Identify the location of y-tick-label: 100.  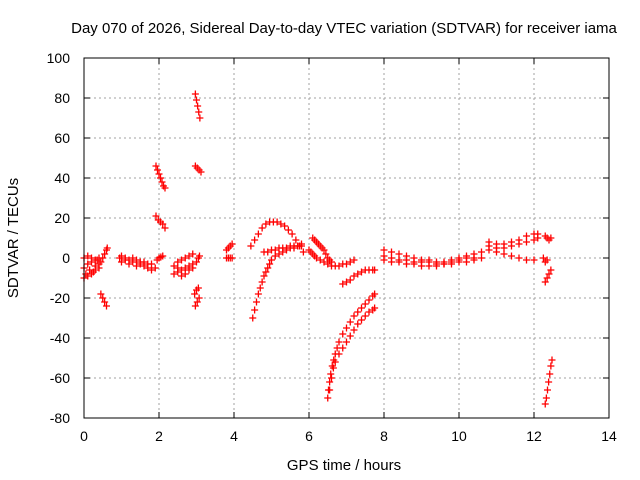
(59, 58).